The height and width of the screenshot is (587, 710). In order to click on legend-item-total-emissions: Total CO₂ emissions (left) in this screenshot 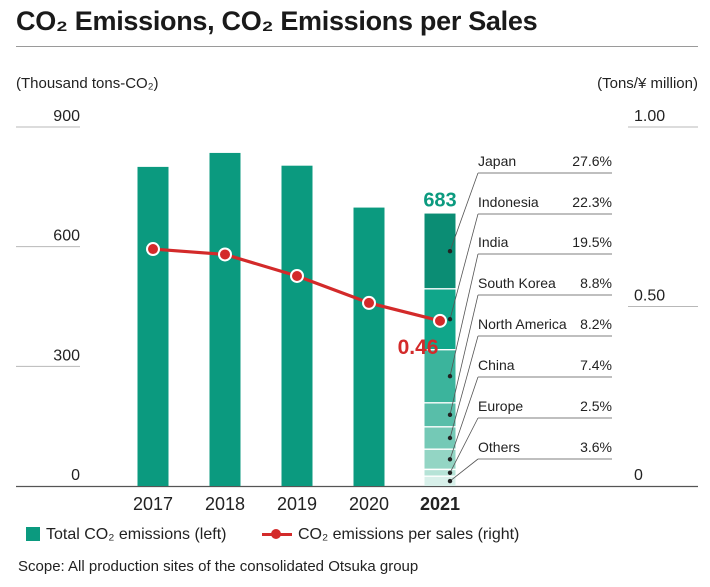, I will do `click(126, 535)`.